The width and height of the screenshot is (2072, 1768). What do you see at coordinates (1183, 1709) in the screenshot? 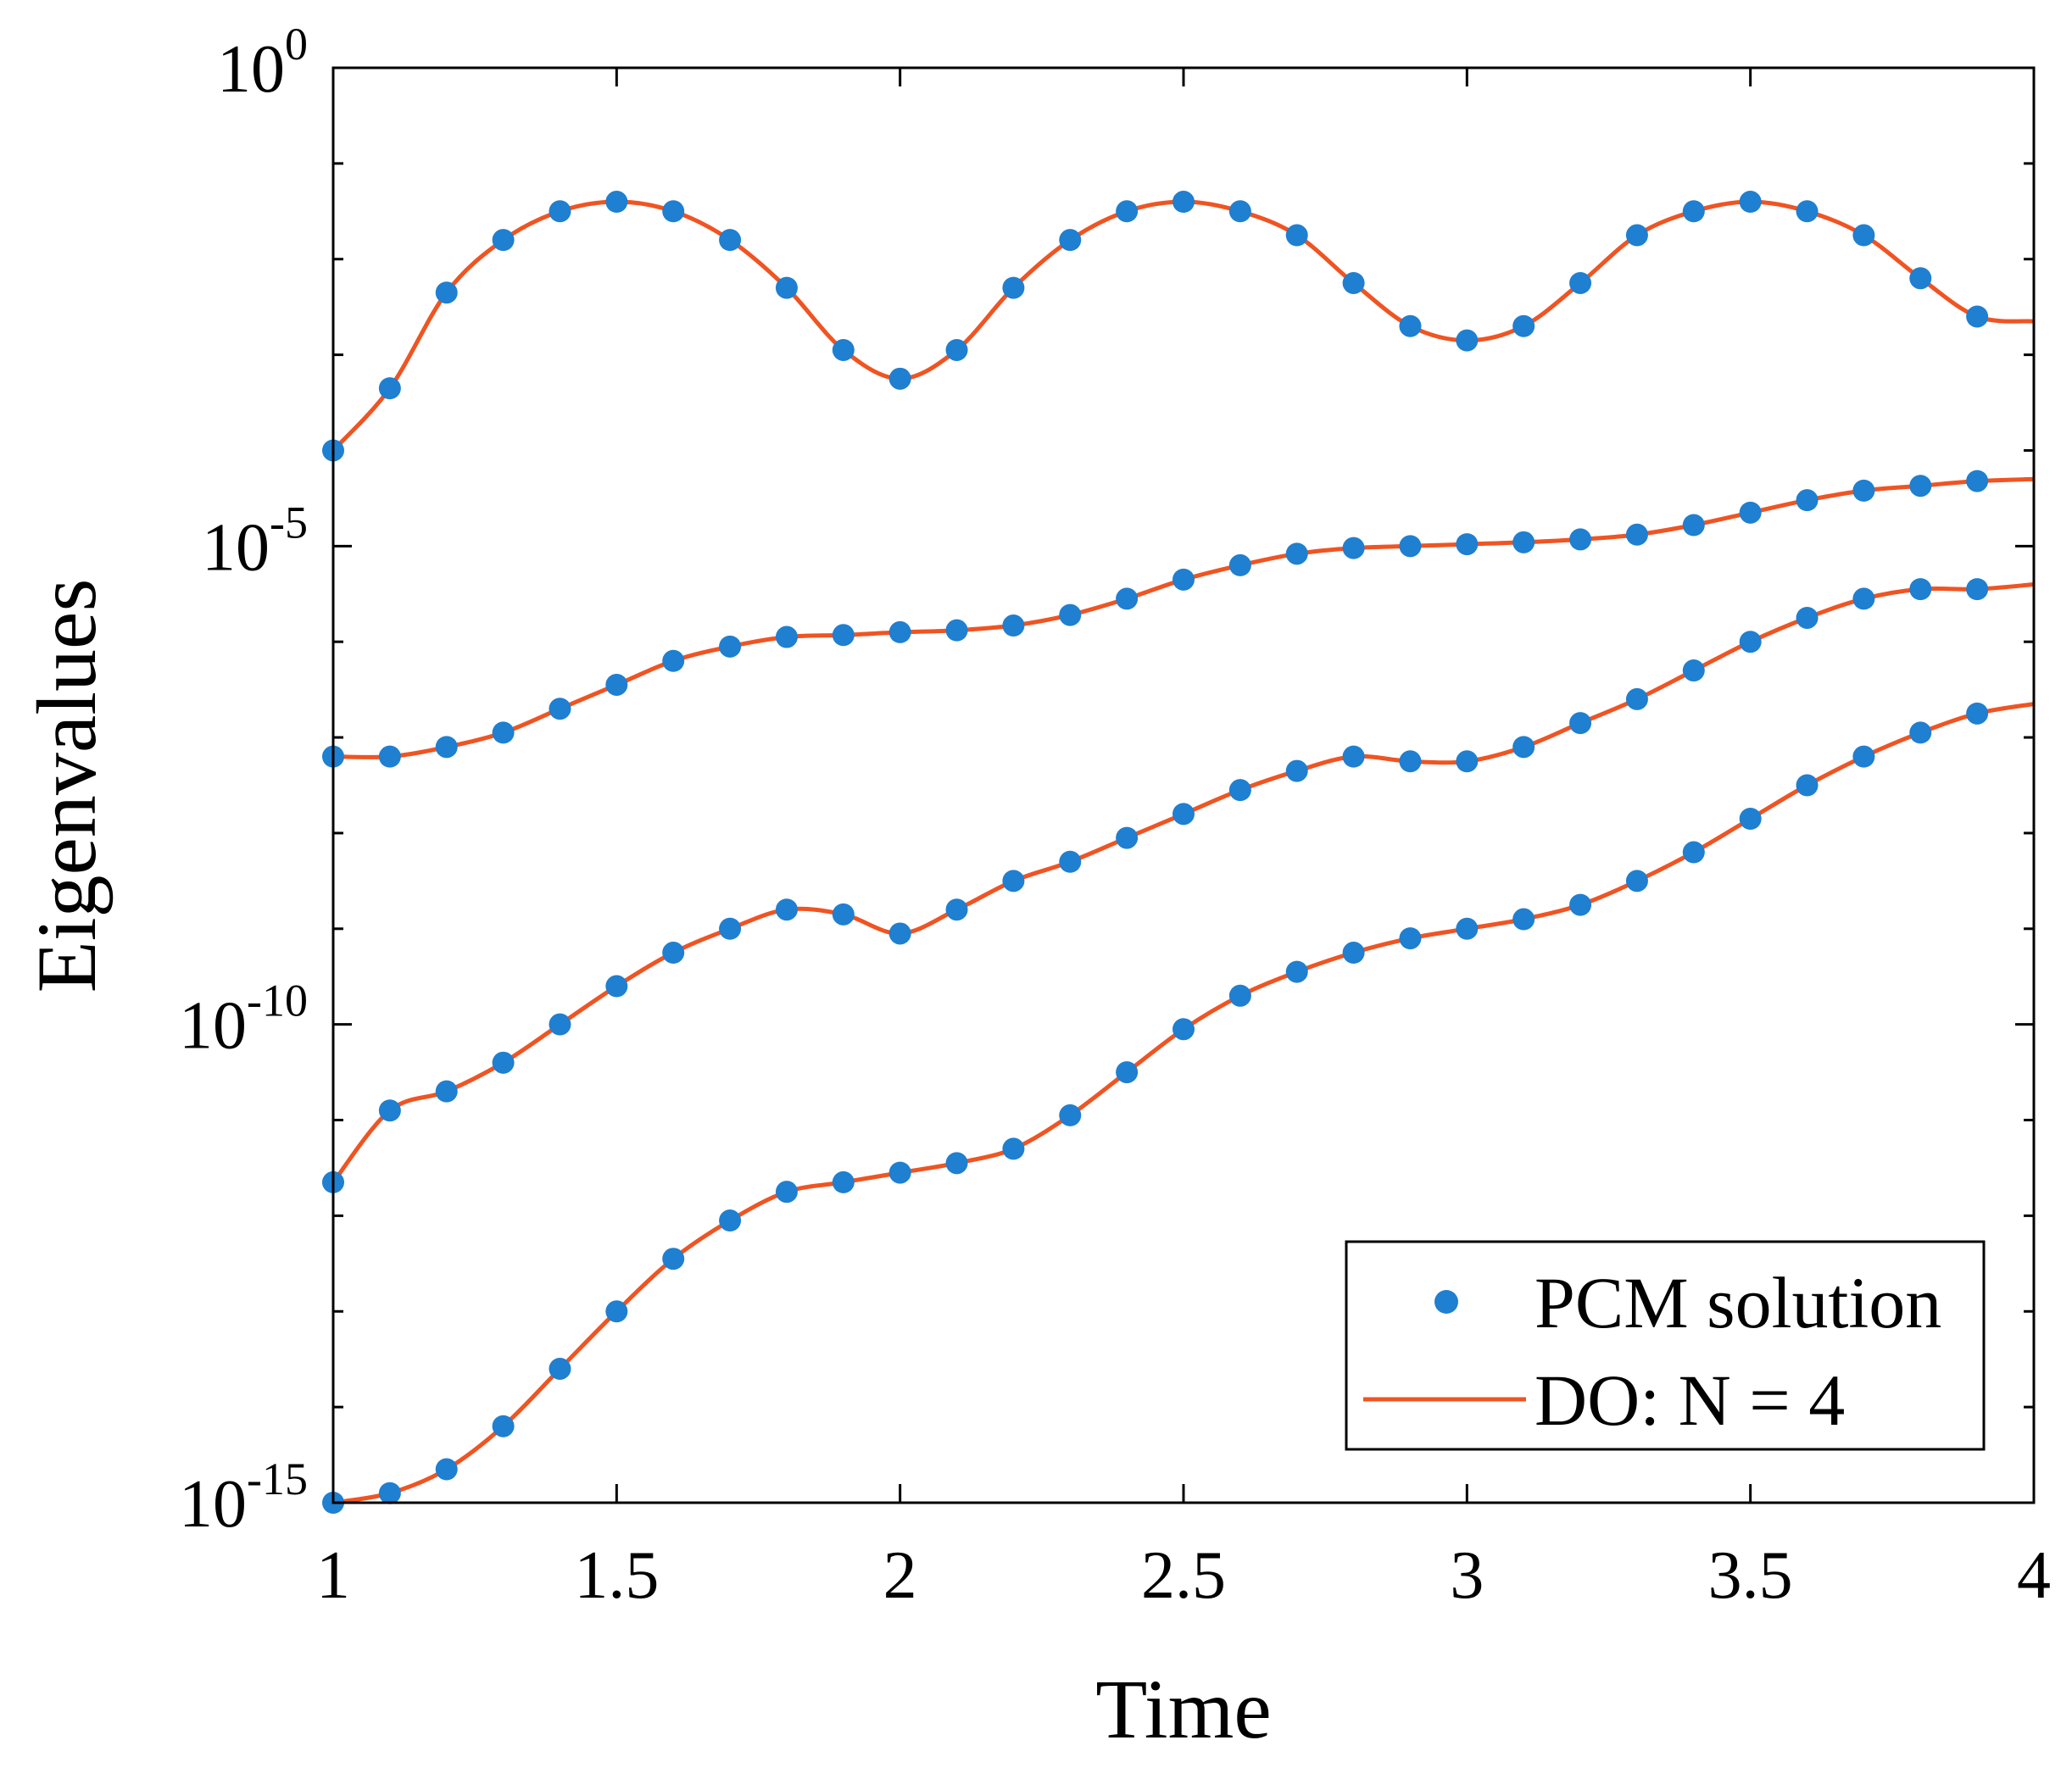
I see `x-axis-label: Time` at bounding box center [1183, 1709].